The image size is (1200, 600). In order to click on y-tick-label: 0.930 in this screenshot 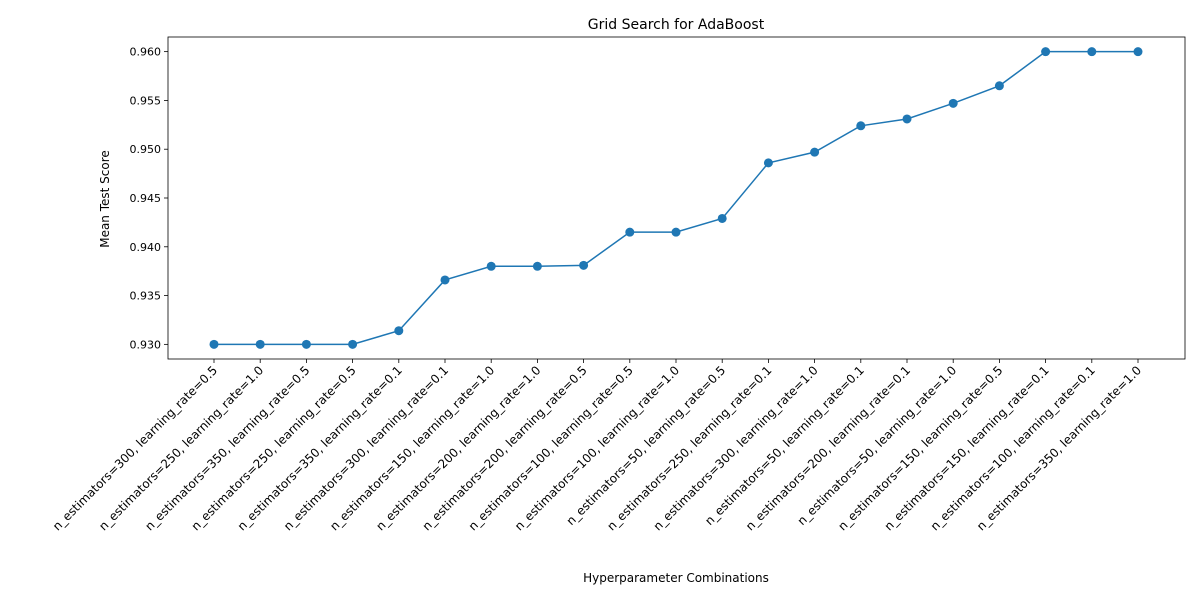, I will do `click(146, 344)`.